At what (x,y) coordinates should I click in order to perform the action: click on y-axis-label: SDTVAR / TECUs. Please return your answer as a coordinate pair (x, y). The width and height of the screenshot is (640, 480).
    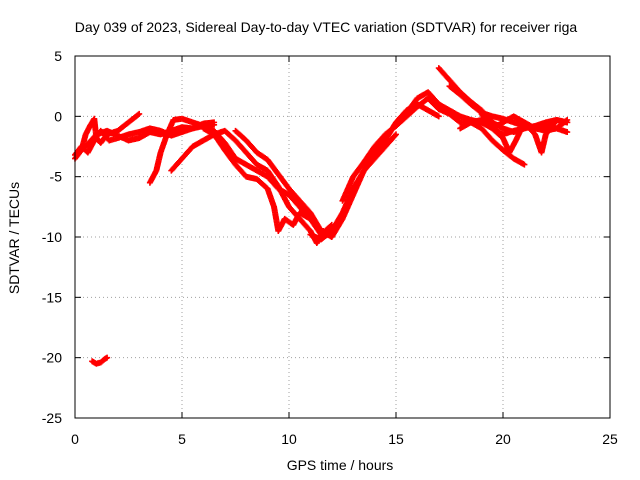
    Looking at the image, I should click on (14, 238).